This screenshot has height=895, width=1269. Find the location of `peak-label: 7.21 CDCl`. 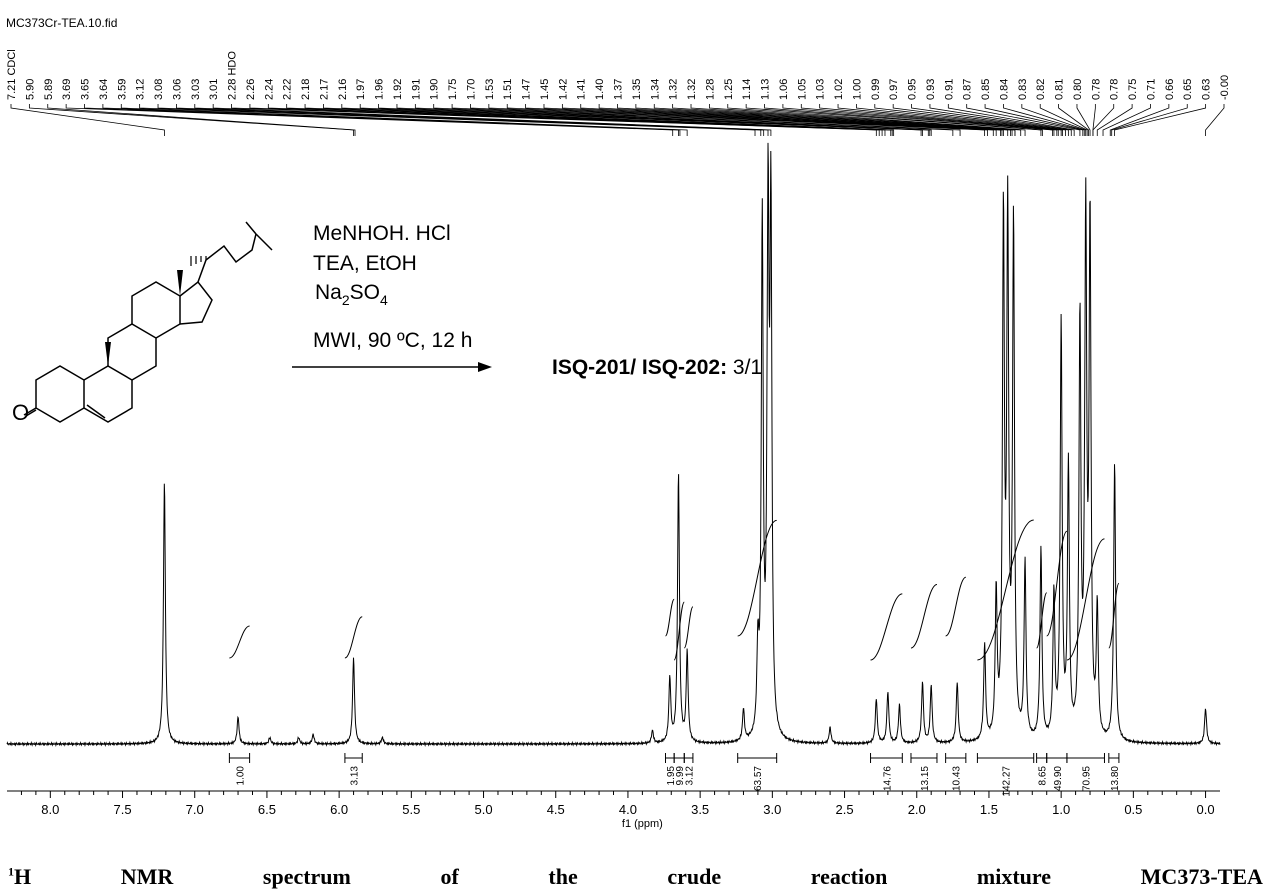

peak-label: 7.21 CDCl is located at coordinates (12, 74).